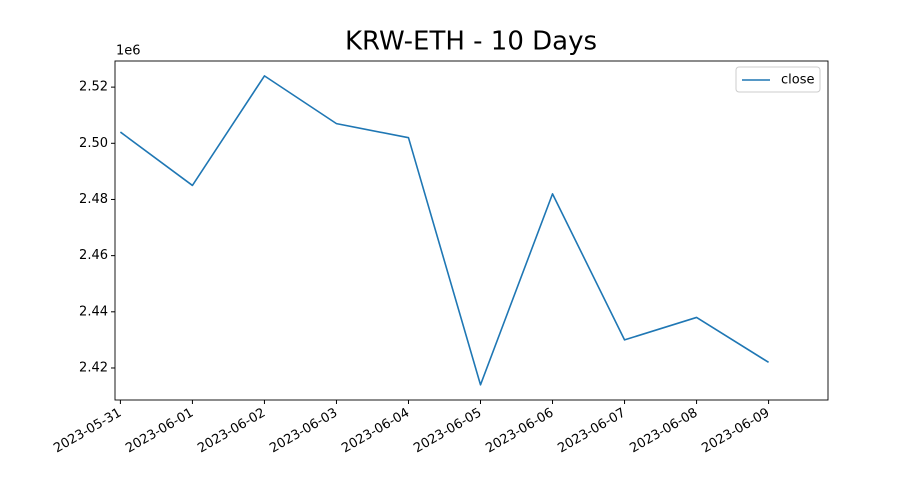 Image resolution: width=919 pixels, height=500 pixels. Describe the element at coordinates (93, 143) in the screenshot. I see `y-tick-label: 2.50` at that location.